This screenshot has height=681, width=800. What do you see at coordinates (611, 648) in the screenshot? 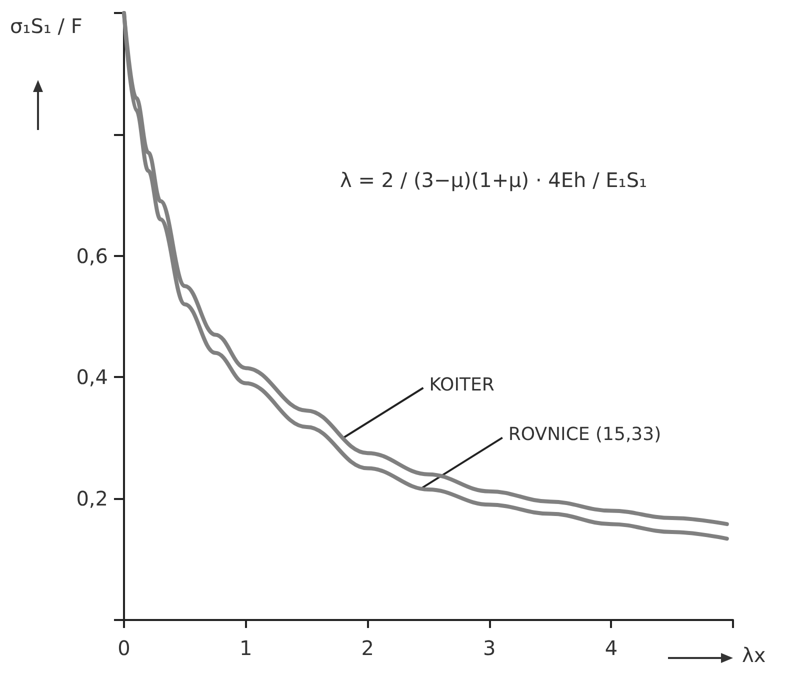
I see `x-tick-label: 4` at bounding box center [611, 648].